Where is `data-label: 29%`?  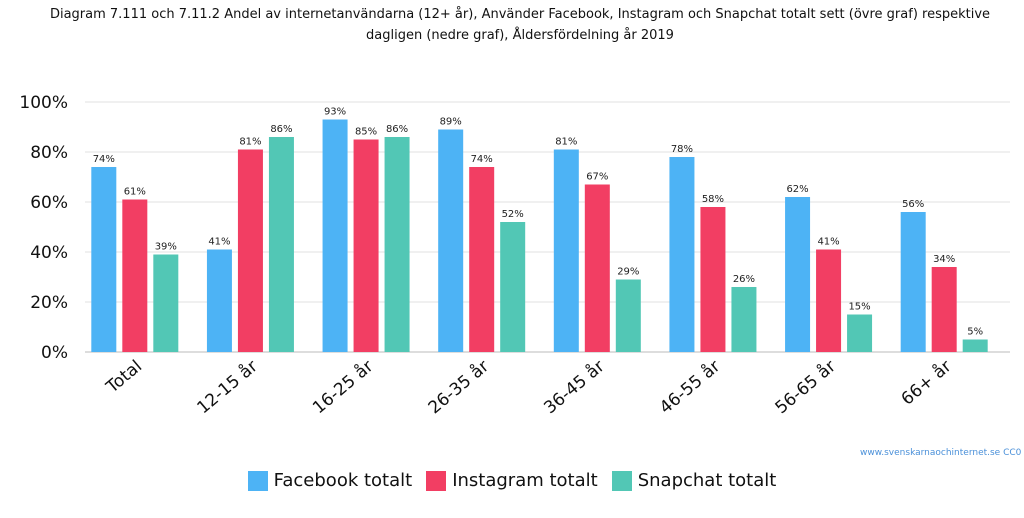 data-label: 29% is located at coordinates (628, 272).